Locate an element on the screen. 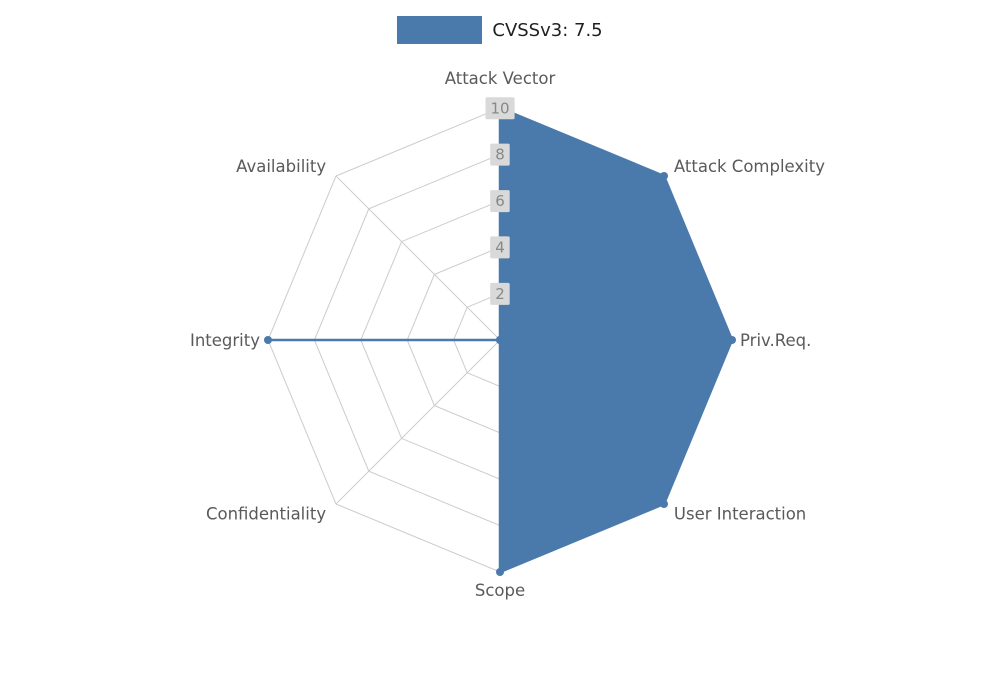 The height and width of the screenshot is (700, 1000). radial-tick-label: 6 is located at coordinates (500, 201).